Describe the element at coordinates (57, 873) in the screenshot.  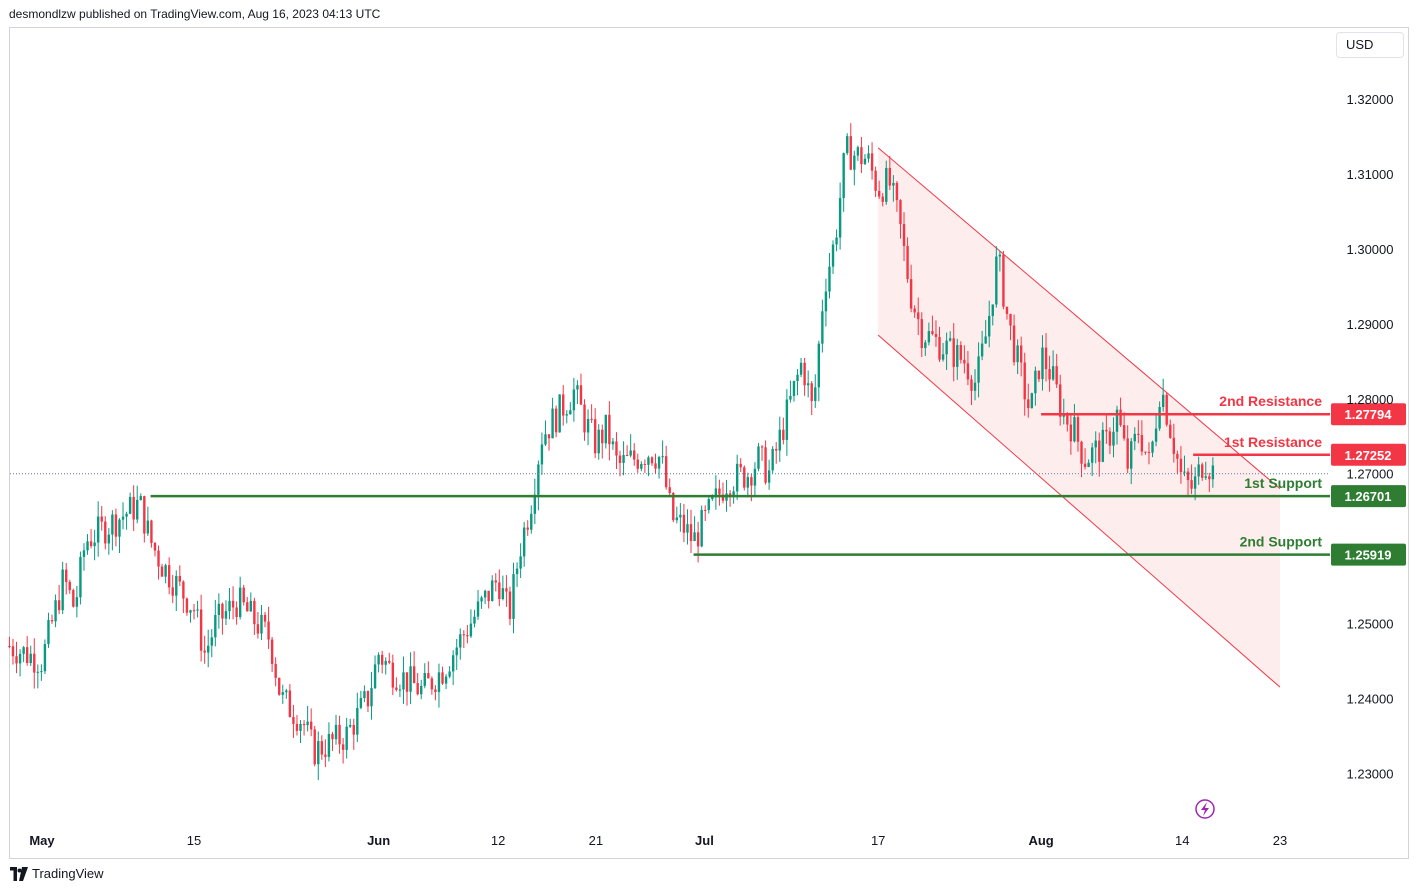
I see `tradingview-footer: TradingView` at that location.